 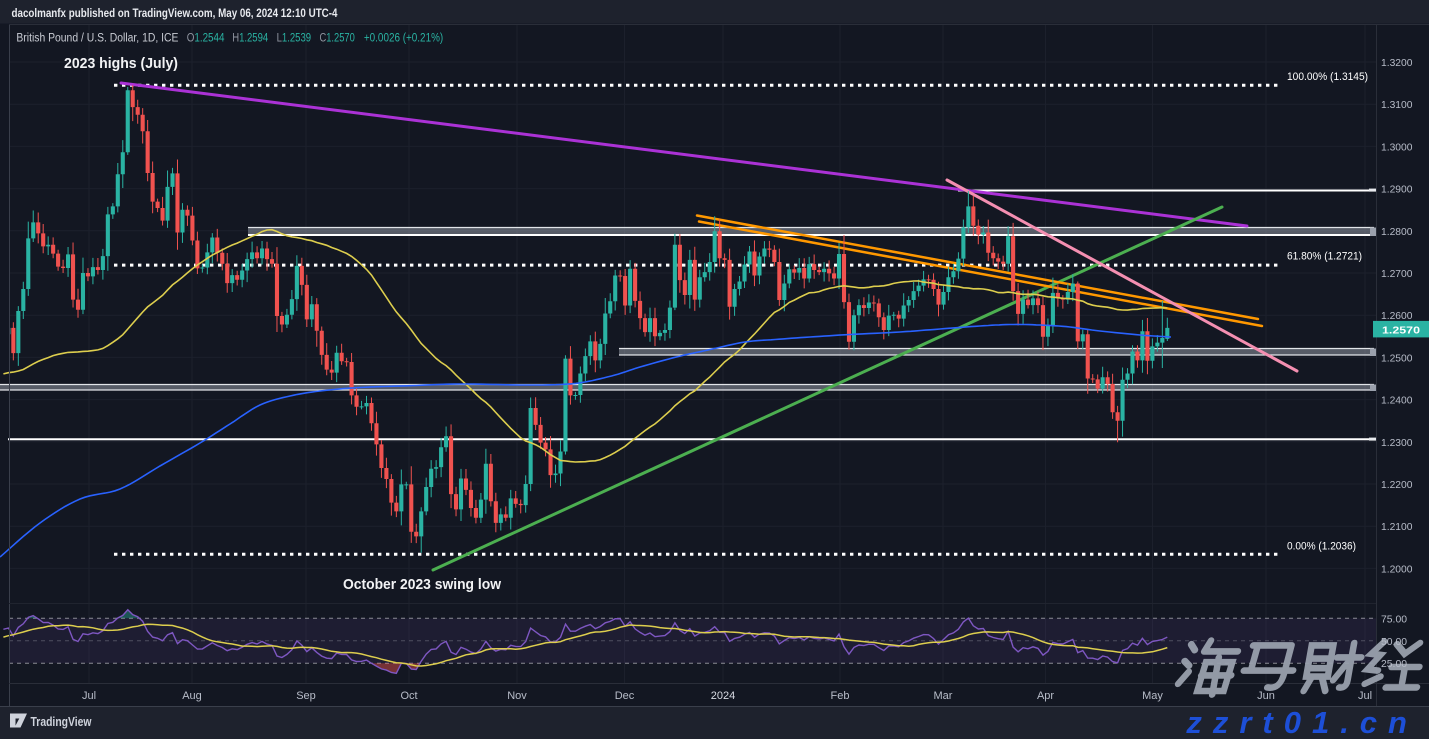 I want to click on svg-text: 1.2900, so click(x=1397, y=190).